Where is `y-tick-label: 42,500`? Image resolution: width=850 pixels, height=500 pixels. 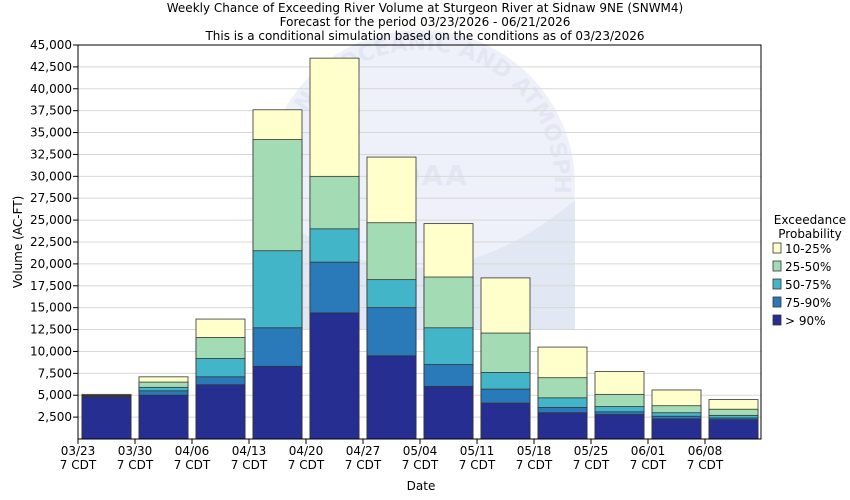 y-tick-label: 42,500 is located at coordinates (51, 67).